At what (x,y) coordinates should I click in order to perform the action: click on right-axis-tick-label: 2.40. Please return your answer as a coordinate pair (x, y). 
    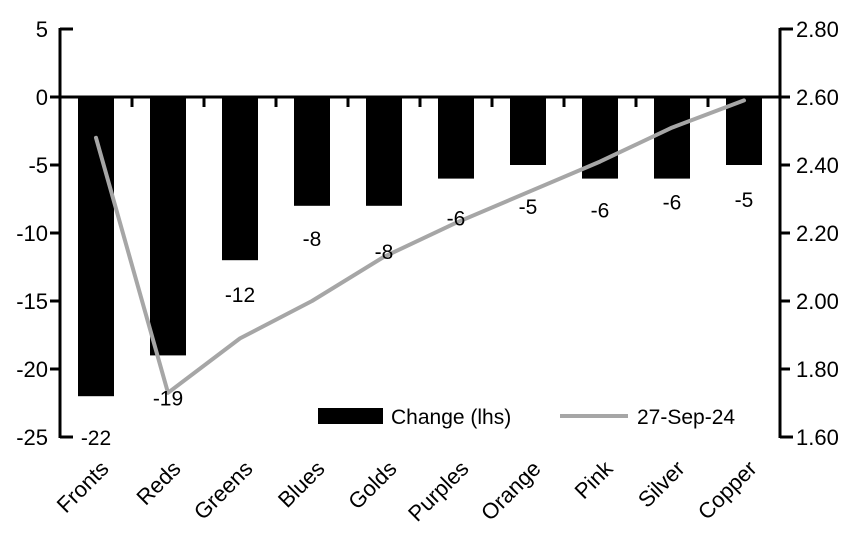
    Looking at the image, I should click on (817, 165).